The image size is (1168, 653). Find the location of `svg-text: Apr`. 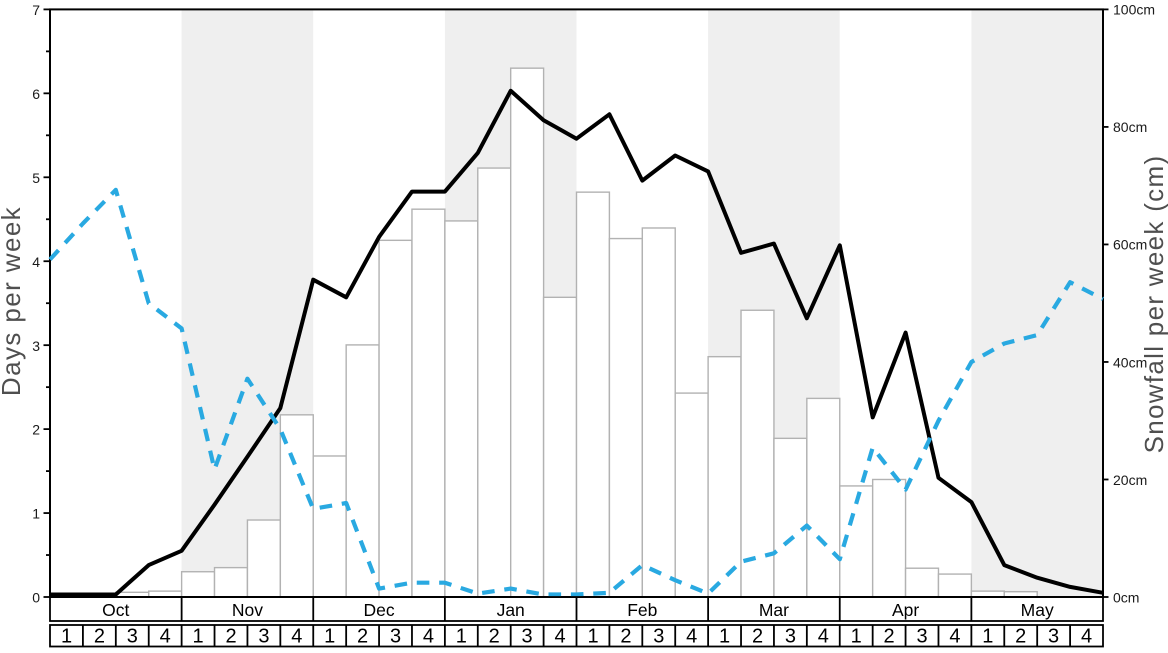

svg-text: Apr is located at coordinates (905, 610).